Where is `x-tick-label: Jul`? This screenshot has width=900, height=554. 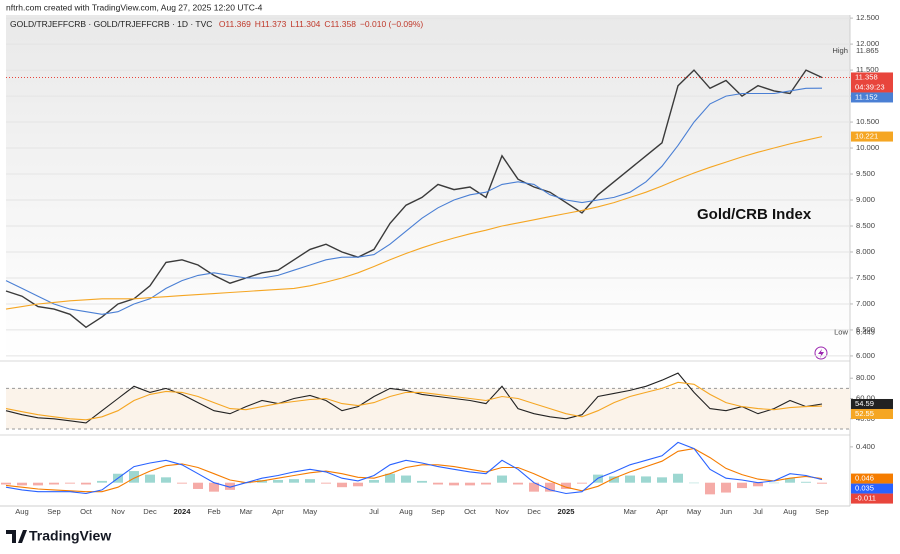 x-tick-label: Jul is located at coordinates (374, 511).